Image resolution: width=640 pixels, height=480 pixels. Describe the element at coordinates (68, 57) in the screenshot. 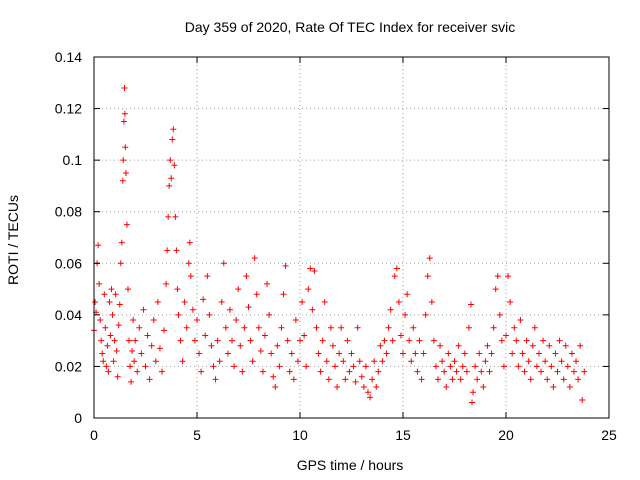

I see `y-tick-label: 0.14` at that location.